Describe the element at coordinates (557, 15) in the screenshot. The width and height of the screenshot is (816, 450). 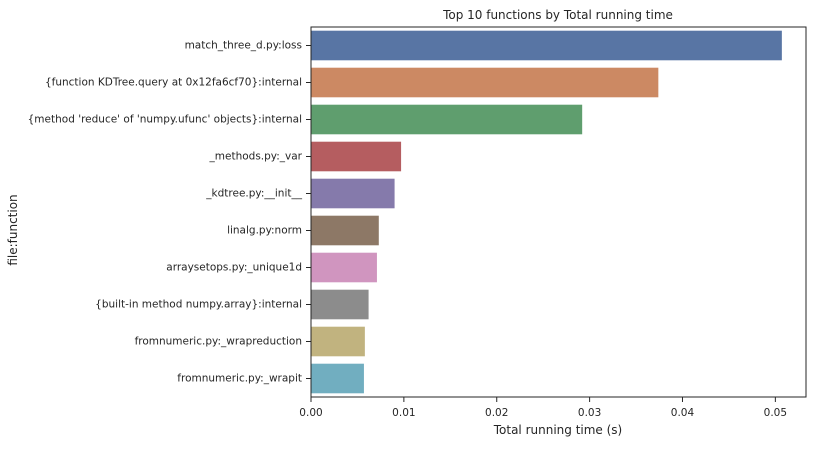
I see `chart-title: Top 10 functions by Total running time` at that location.